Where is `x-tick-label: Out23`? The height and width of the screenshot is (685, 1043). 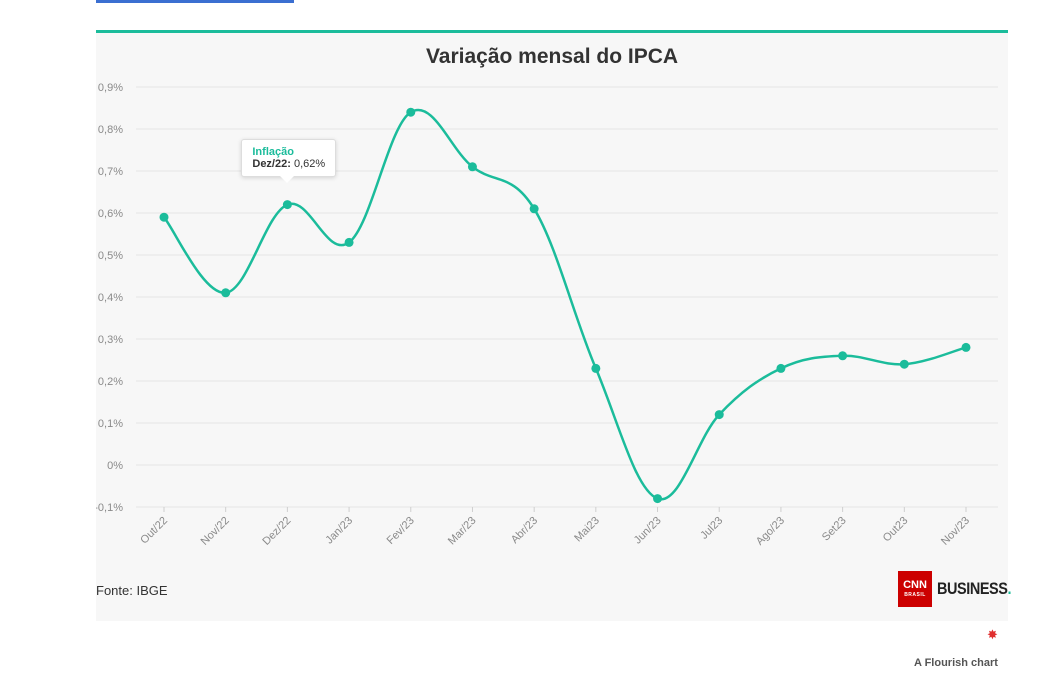
x-tick-label: Out23 is located at coordinates (896, 530).